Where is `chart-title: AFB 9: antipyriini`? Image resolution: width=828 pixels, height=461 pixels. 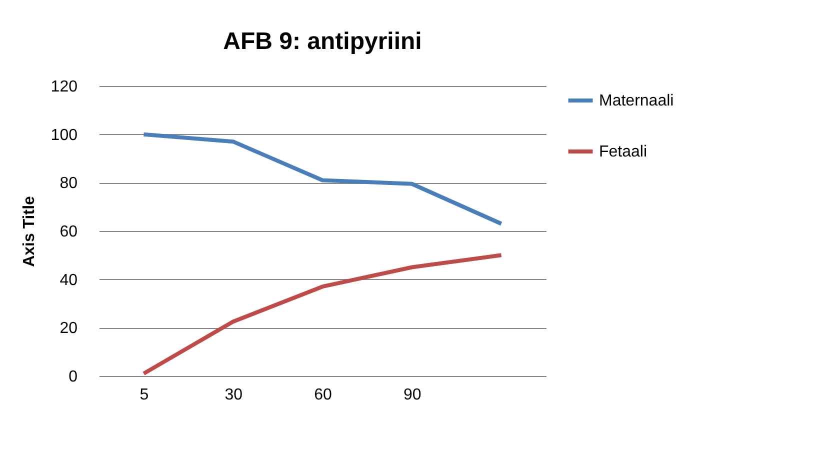
chart-title: AFB 9: antipyriini is located at coordinates (322, 41).